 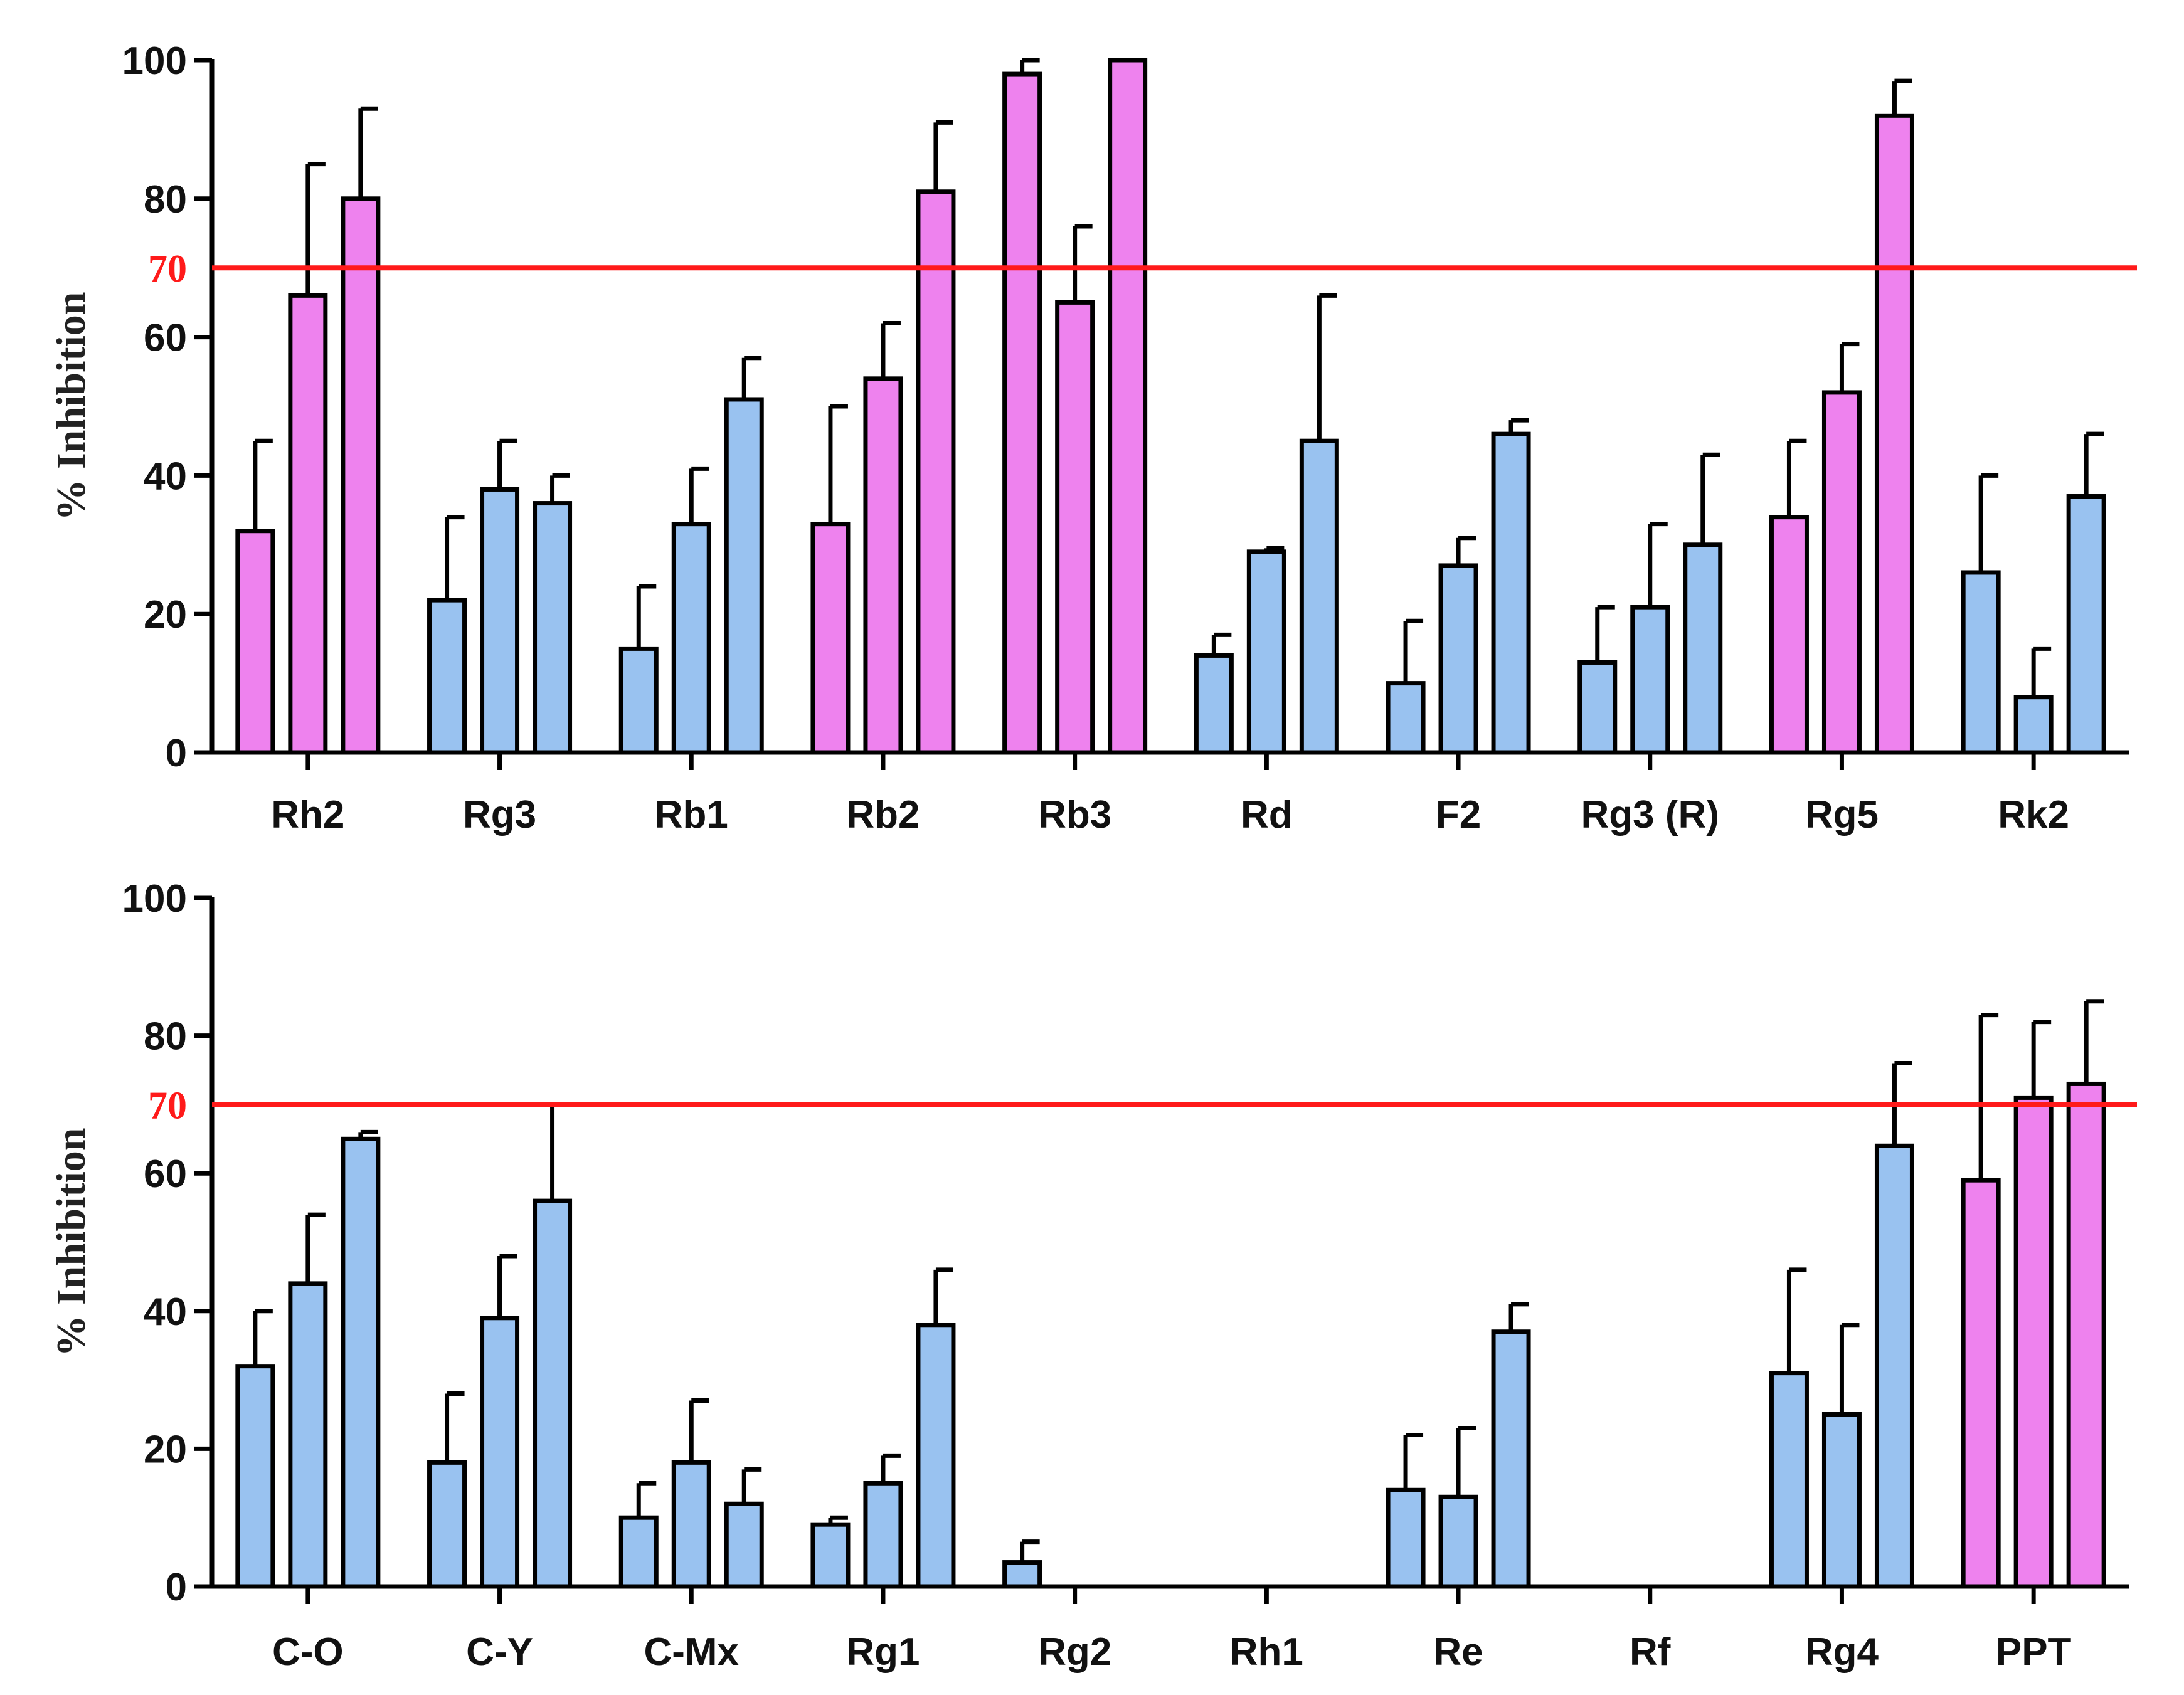 I want to click on y-axis-title: % Inhibition, so click(x=71, y=406).